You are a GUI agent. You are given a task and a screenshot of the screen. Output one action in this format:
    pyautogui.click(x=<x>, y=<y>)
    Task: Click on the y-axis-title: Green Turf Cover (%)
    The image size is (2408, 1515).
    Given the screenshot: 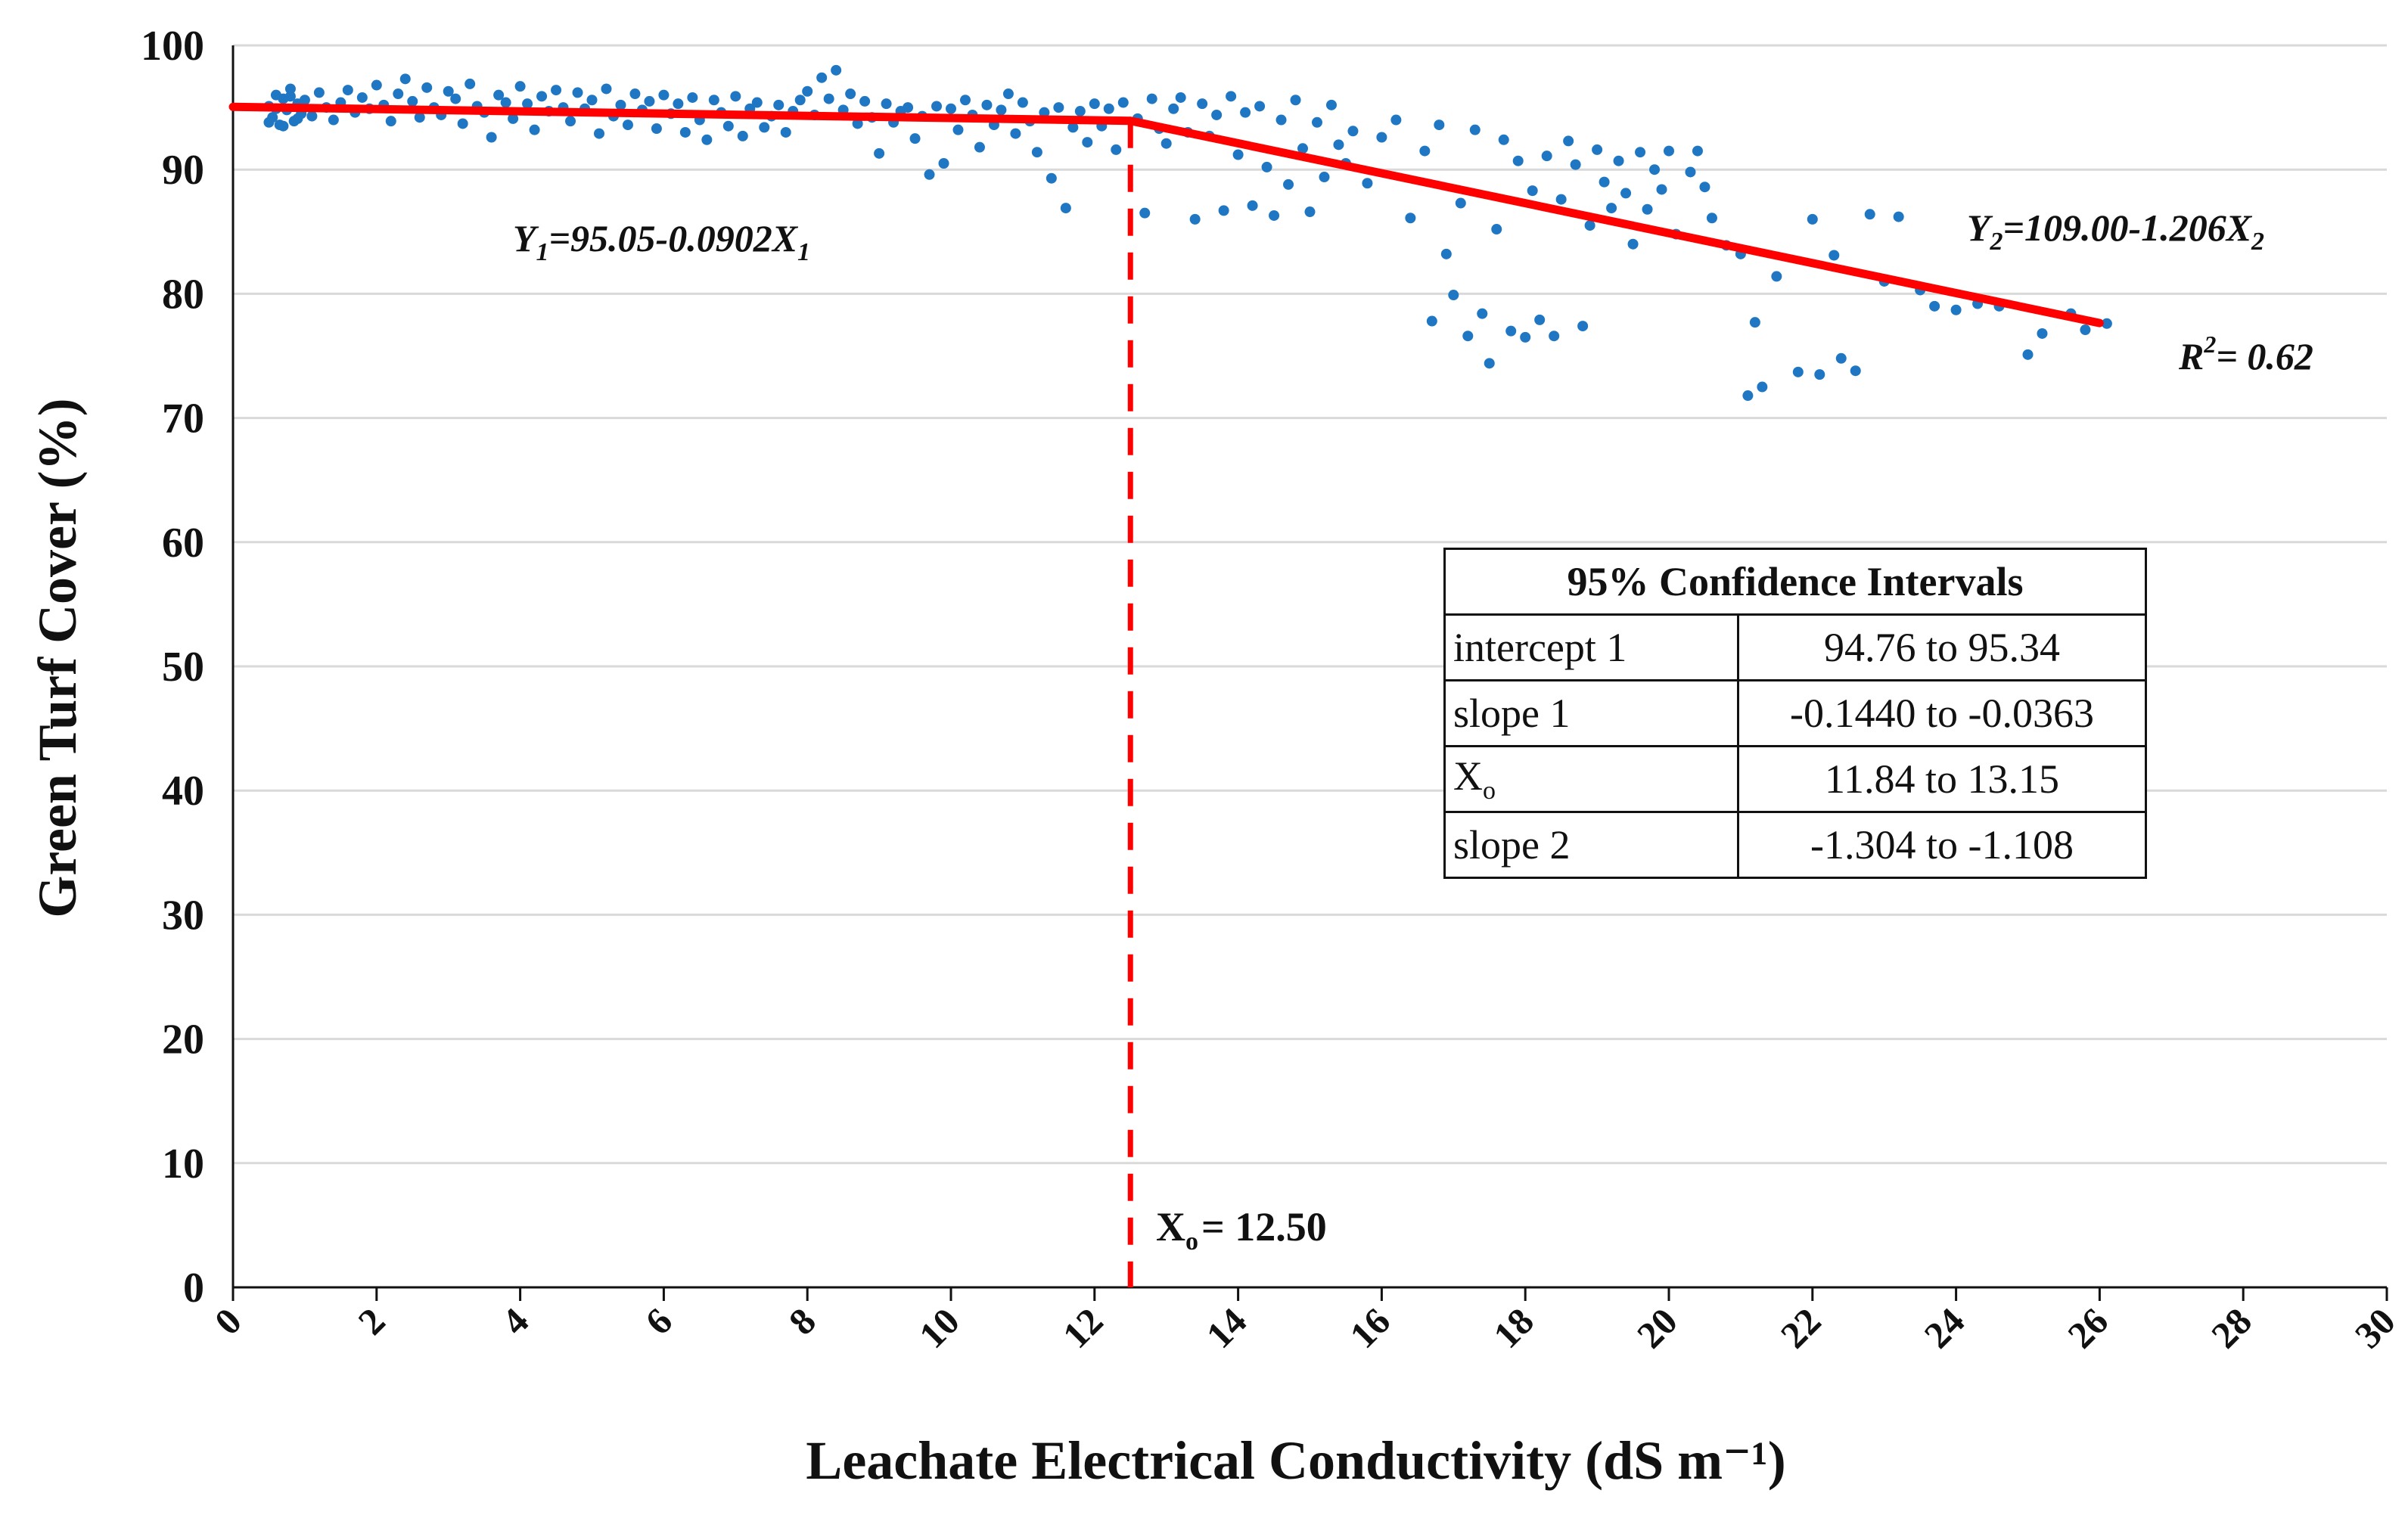 What is the action you would take?
    pyautogui.click(x=57, y=657)
    